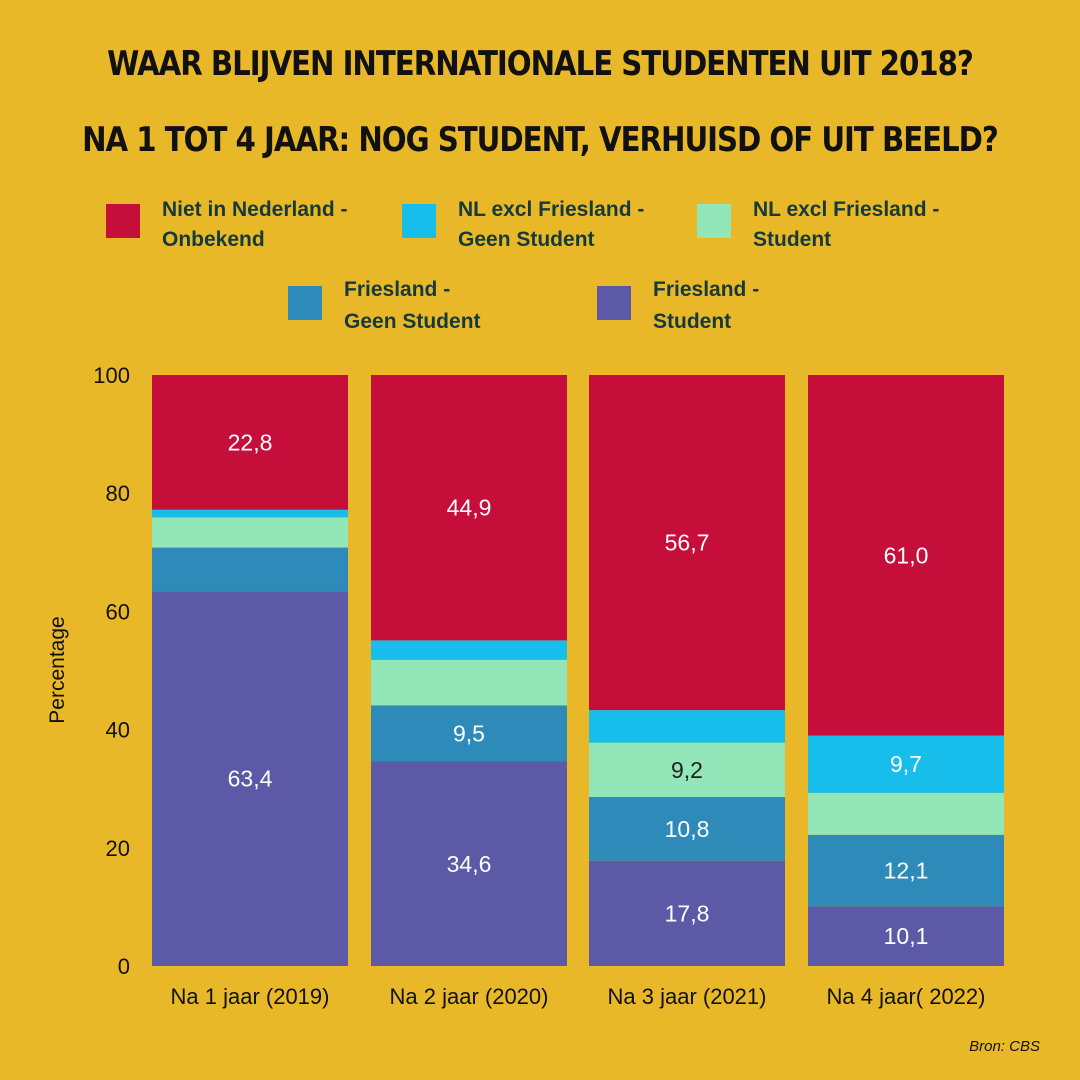  I want to click on y-tick-label: 100, so click(111, 375).